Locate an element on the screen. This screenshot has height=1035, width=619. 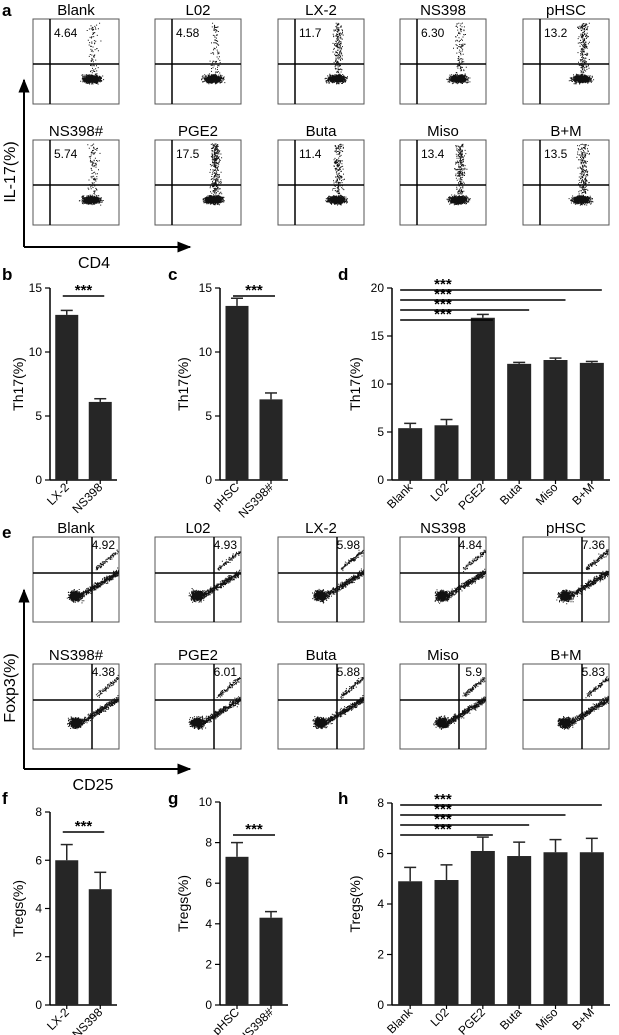
flow-plot-title: LX-2 is located at coordinates (321, 528).